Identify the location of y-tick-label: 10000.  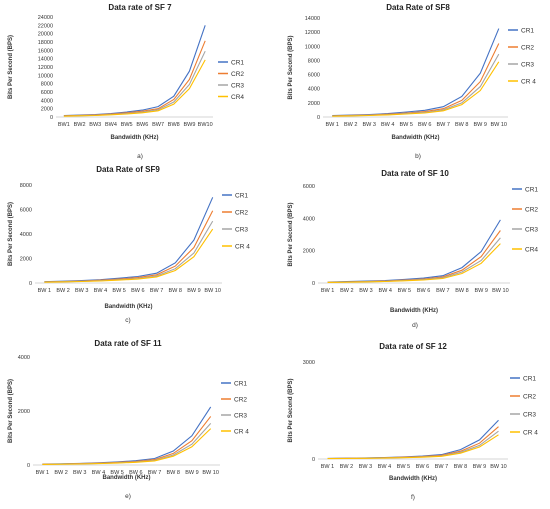
(312, 47).